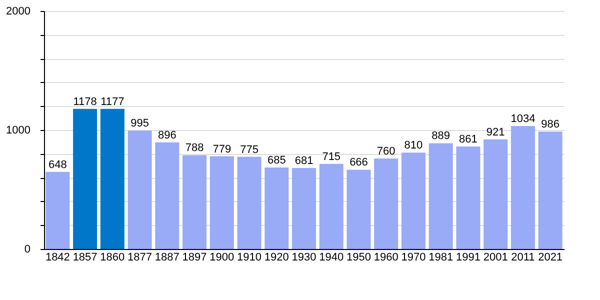  What do you see at coordinates (523, 118) in the screenshot?
I see `data-label: 1034` at bounding box center [523, 118].